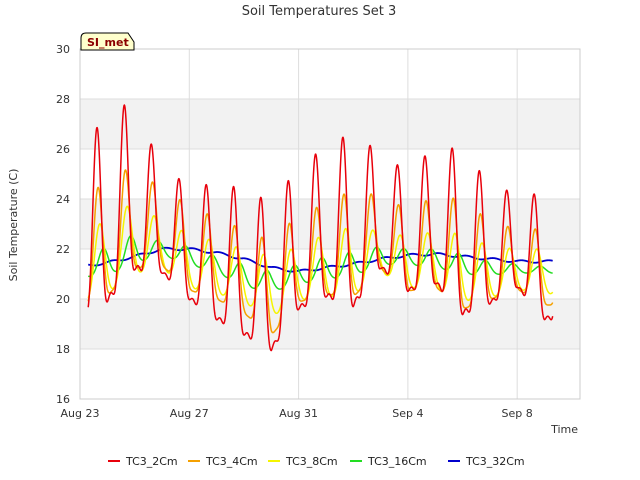 This screenshot has width=640, height=480. I want to click on y-tick-label: 24, so click(63, 199).